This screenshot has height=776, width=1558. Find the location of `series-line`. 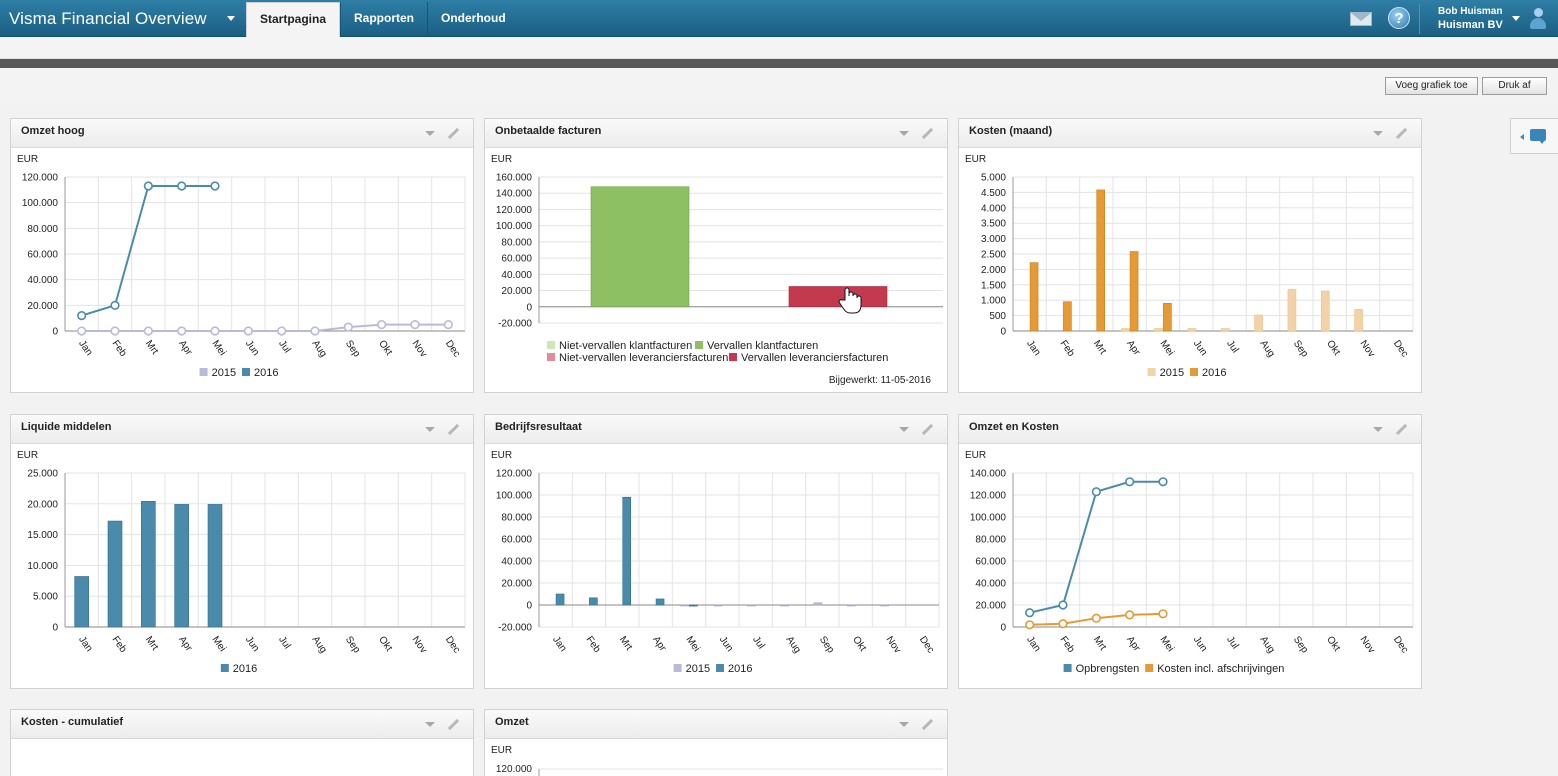

series-line is located at coordinates (265, 327).